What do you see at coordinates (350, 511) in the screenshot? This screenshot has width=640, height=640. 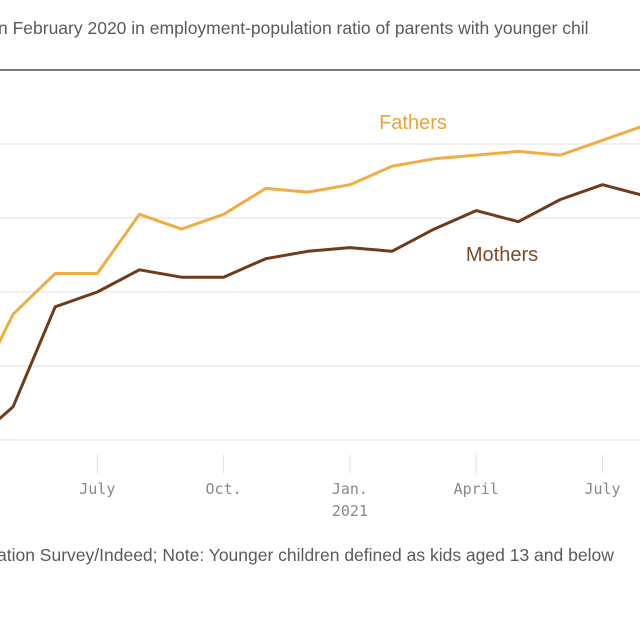 I see `x-tick-sublabel: 2021` at bounding box center [350, 511].